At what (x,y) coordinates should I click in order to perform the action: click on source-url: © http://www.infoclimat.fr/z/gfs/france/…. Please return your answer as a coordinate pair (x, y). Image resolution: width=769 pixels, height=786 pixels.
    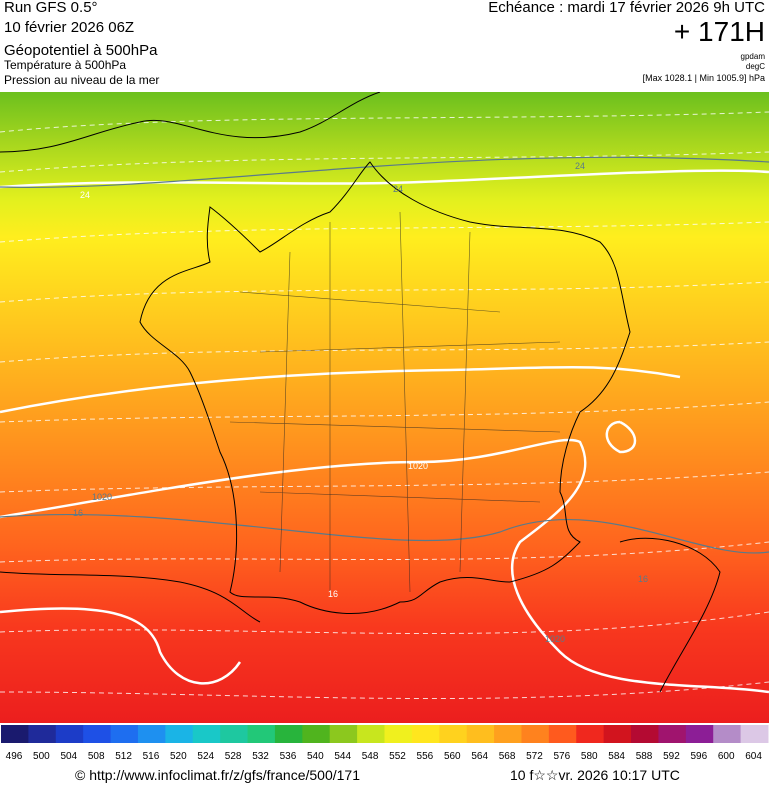
    Looking at the image, I should click on (217, 775).